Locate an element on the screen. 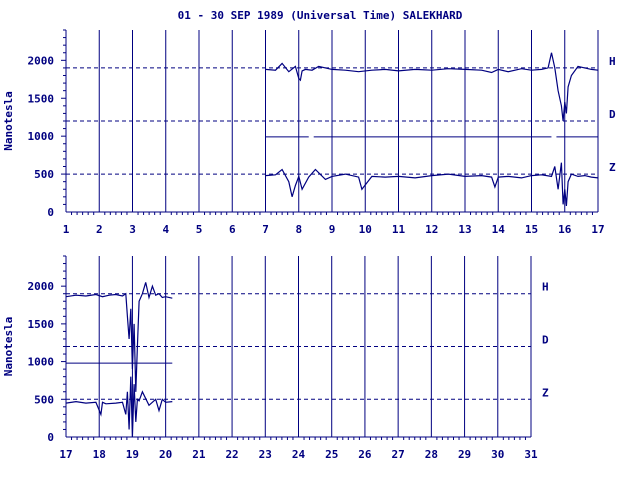 The height and width of the screenshot is (480, 640). x-tick-label: 8 is located at coordinates (298, 229).